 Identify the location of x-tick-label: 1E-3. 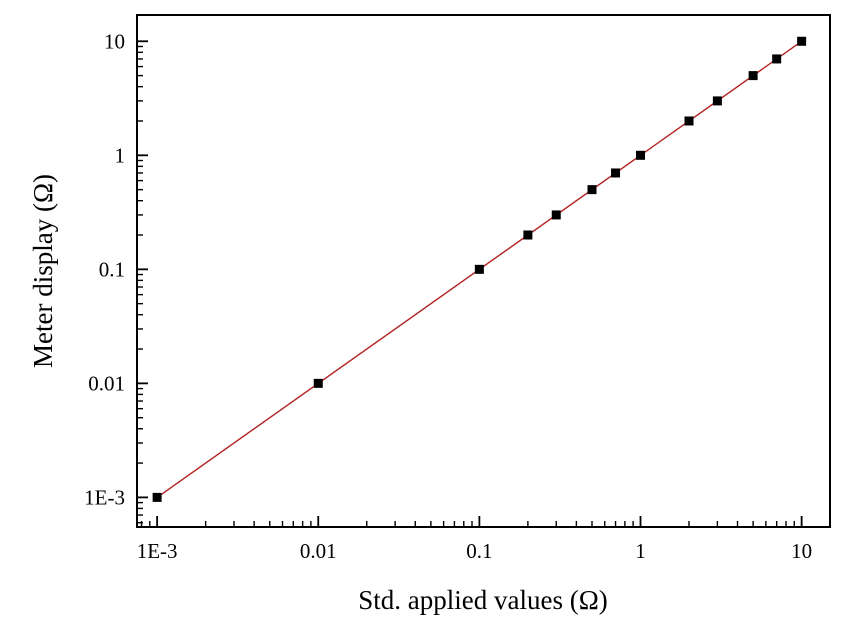
(157, 551).